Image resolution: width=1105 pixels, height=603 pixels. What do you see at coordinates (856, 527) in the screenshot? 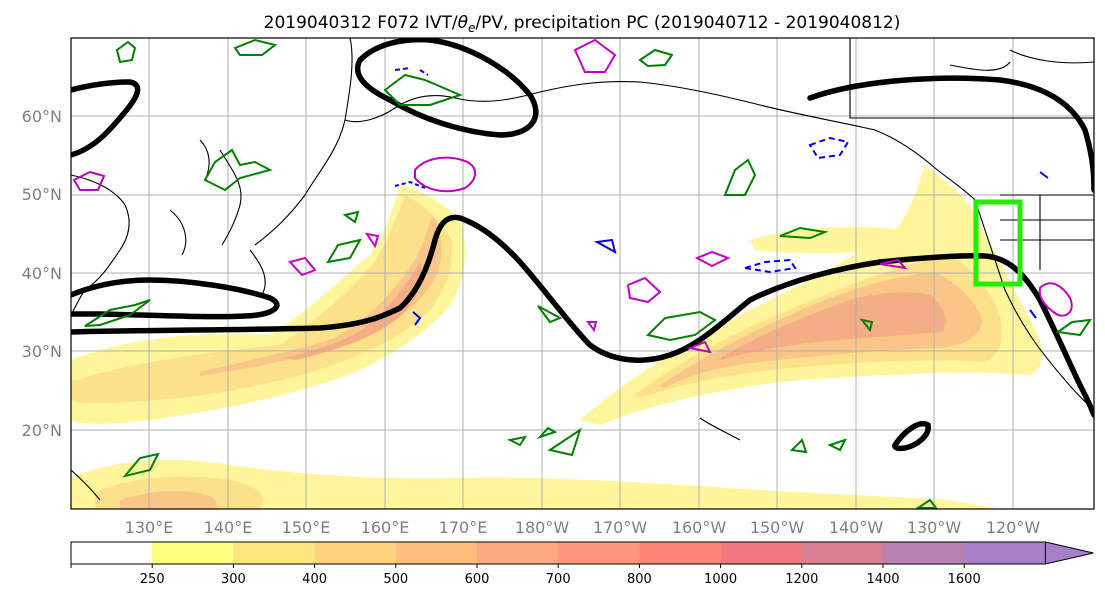
I see `lon-label: 140°W` at bounding box center [856, 527].